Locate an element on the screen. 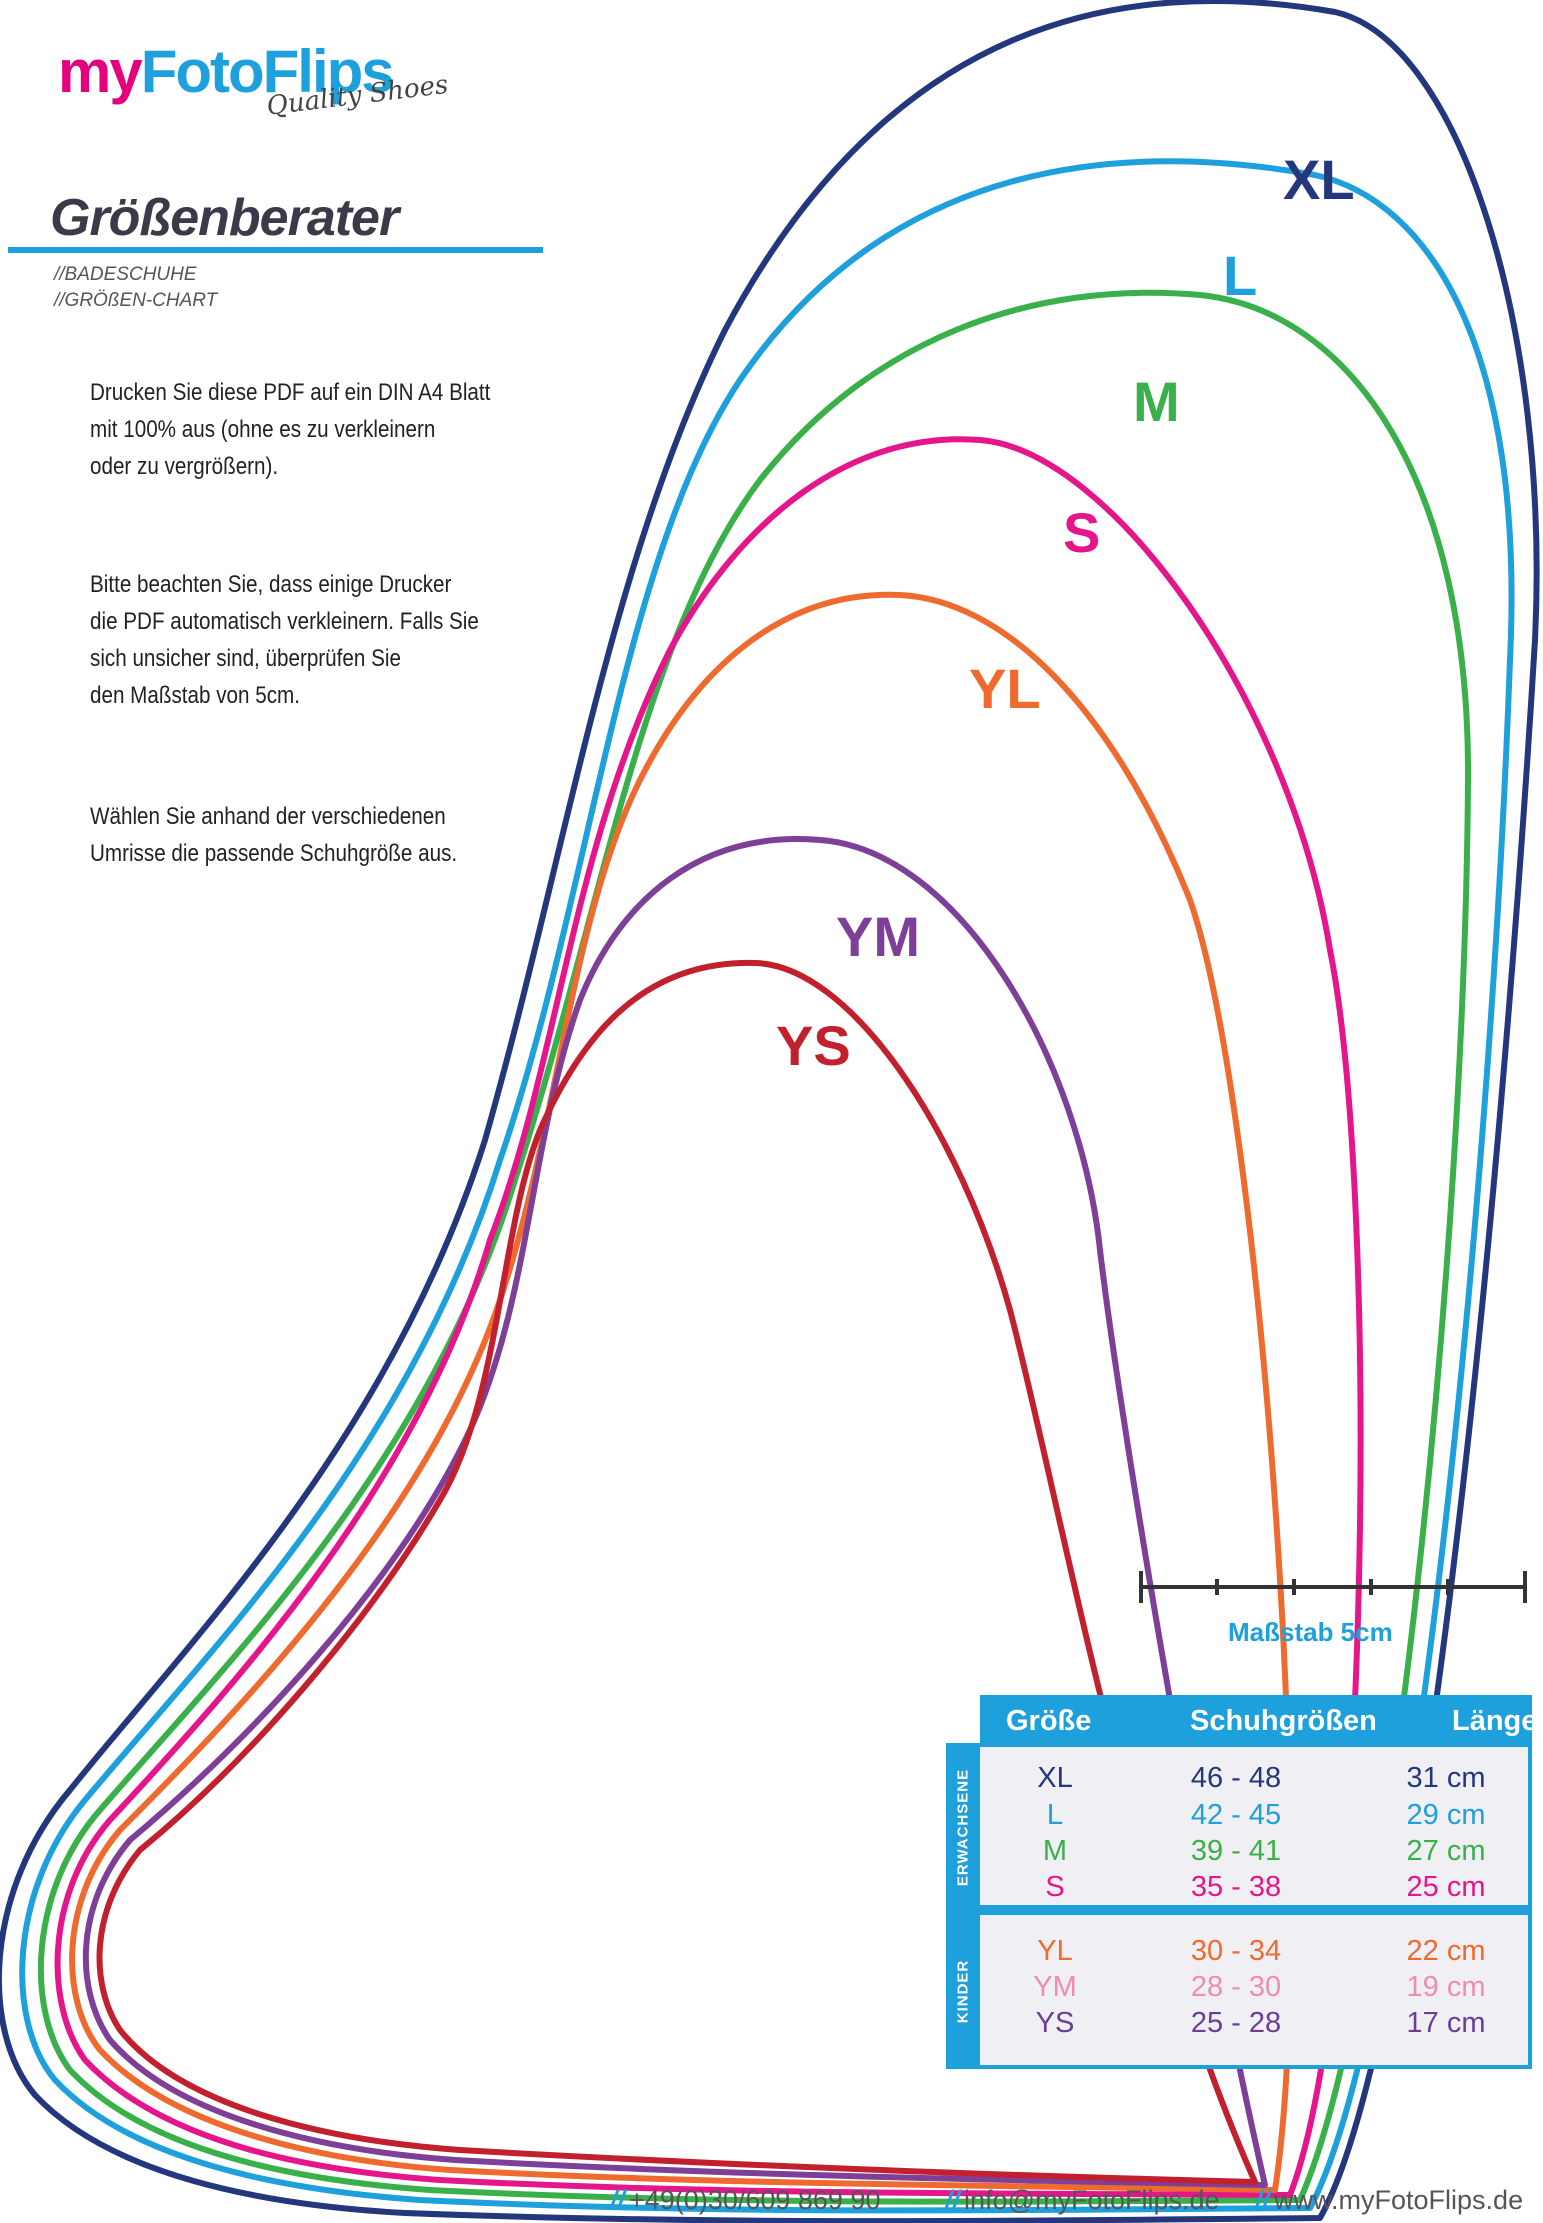 The image size is (1543, 2223). table-row: S 35 - 38 25 cm is located at coordinates (1239, 1889).